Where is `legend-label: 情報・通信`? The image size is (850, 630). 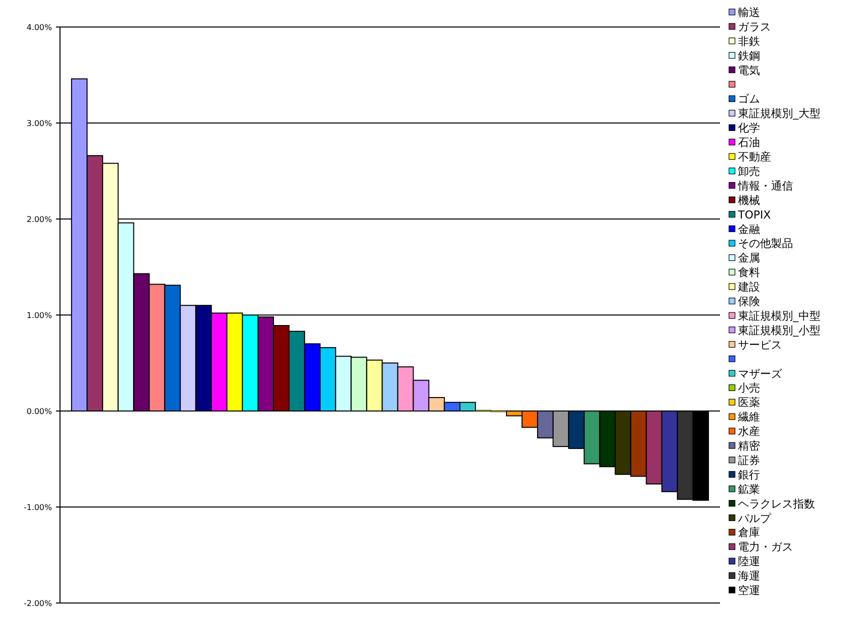
legend-label: 情報・通信 is located at coordinates (765, 185).